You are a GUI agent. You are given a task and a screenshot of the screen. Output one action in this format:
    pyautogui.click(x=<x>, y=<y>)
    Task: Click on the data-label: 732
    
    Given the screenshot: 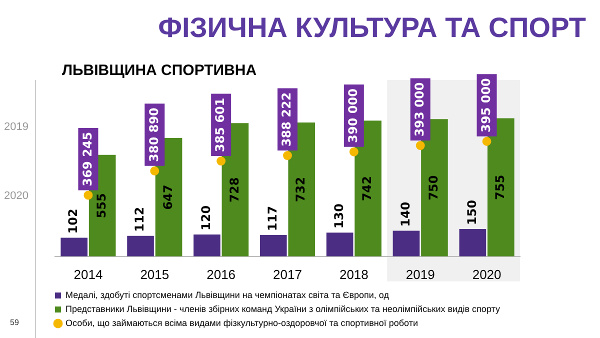 What is the action you would take?
    pyautogui.click(x=301, y=189)
    